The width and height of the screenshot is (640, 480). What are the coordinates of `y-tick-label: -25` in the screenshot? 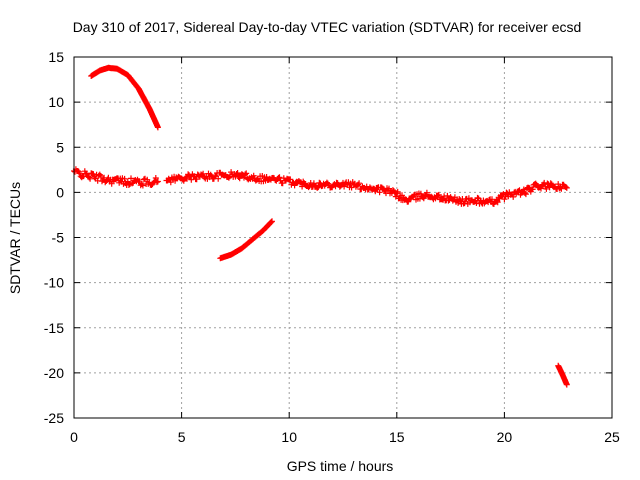 It's located at (54, 418).